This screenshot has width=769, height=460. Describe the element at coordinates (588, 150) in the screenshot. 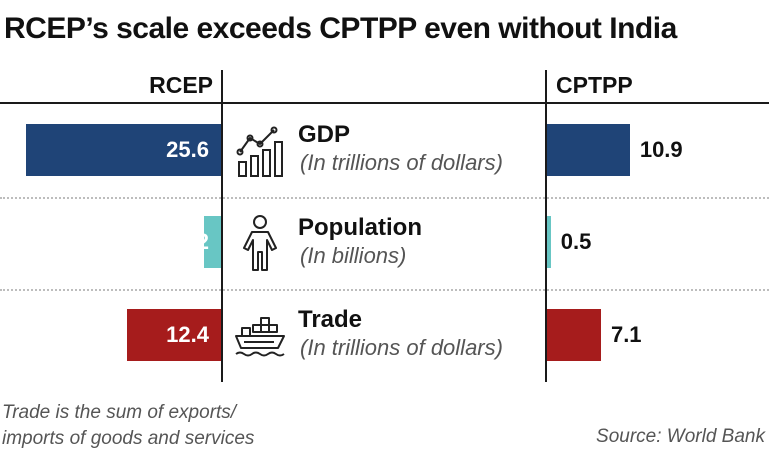

I see `bar-cptpp-gdp` at that location.